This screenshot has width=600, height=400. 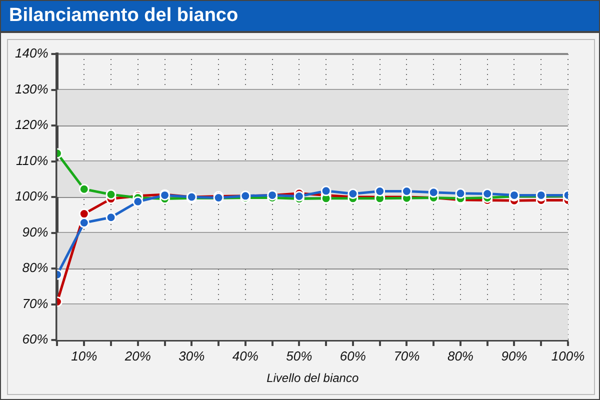 What do you see at coordinates (35, 232) in the screenshot?
I see `y-tick-label: 90%` at bounding box center [35, 232].